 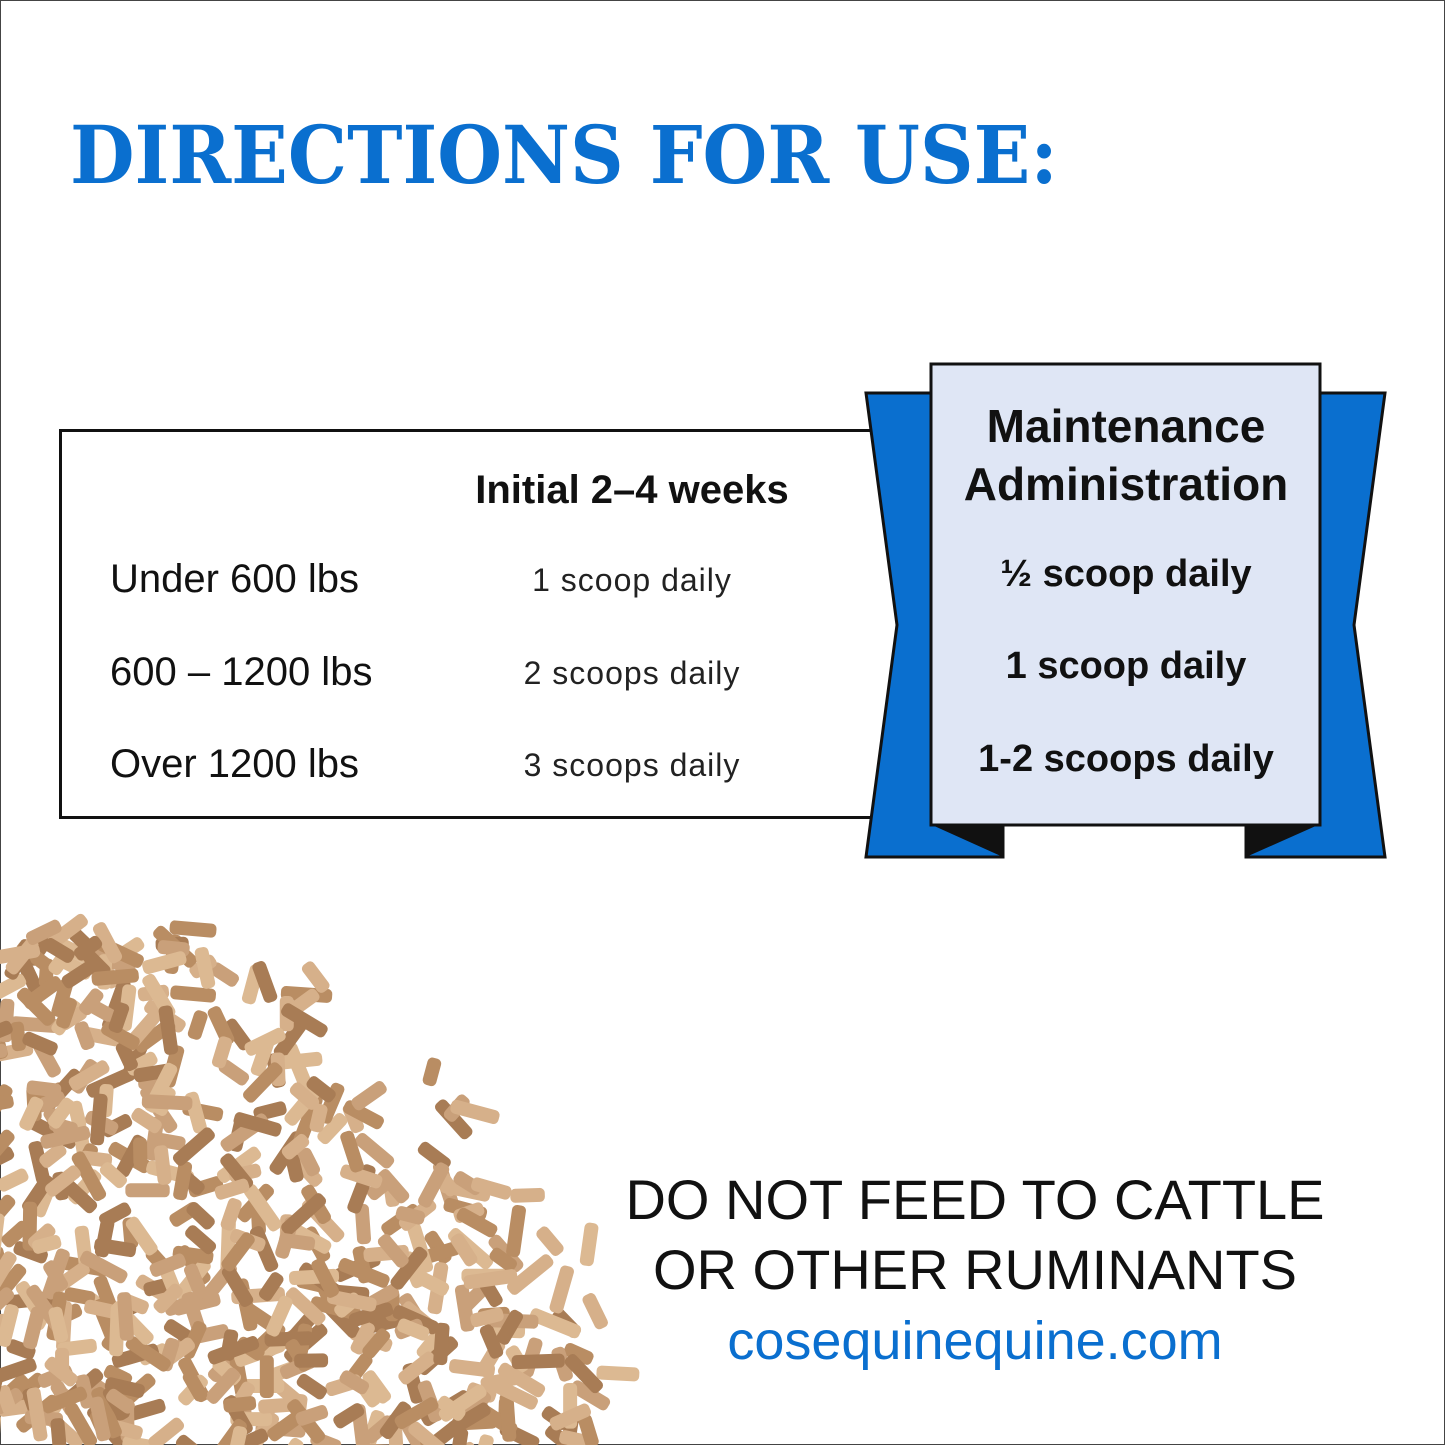 I want to click on page-title: DIRECTIONS FOR USE:, so click(x=564, y=155).